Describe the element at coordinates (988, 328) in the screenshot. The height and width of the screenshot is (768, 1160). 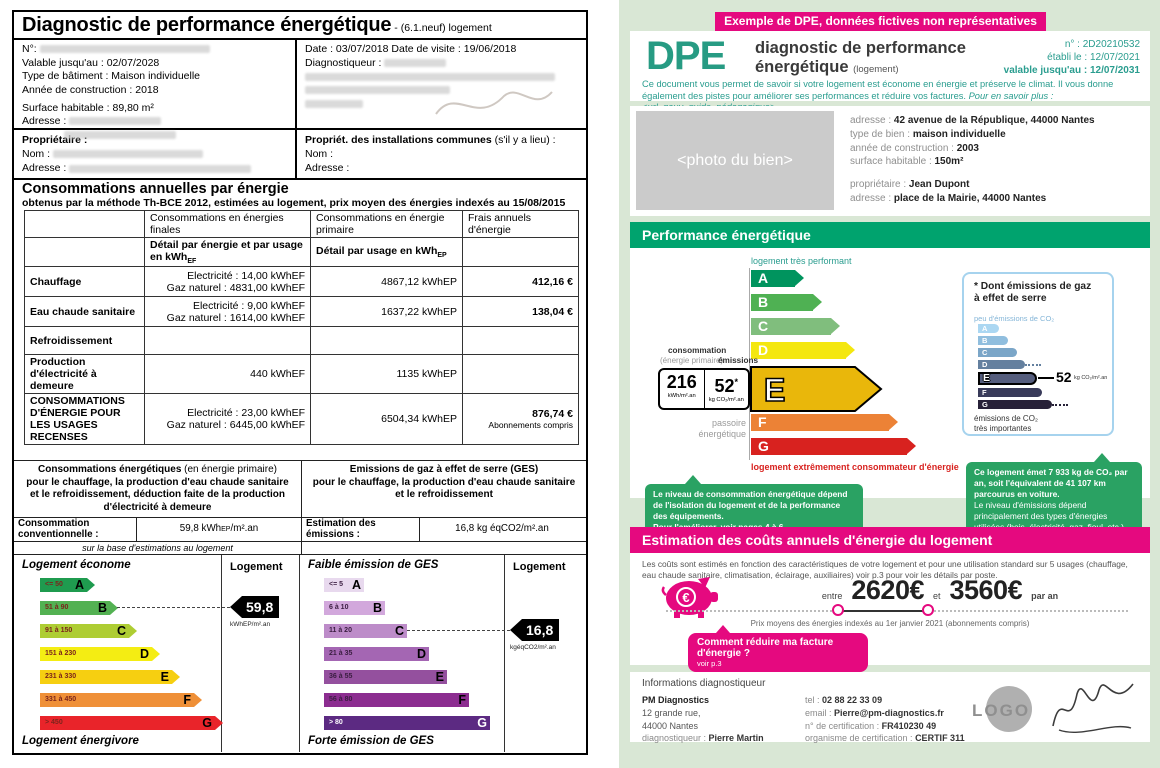
I see `co2-class-bar-A: A` at that location.